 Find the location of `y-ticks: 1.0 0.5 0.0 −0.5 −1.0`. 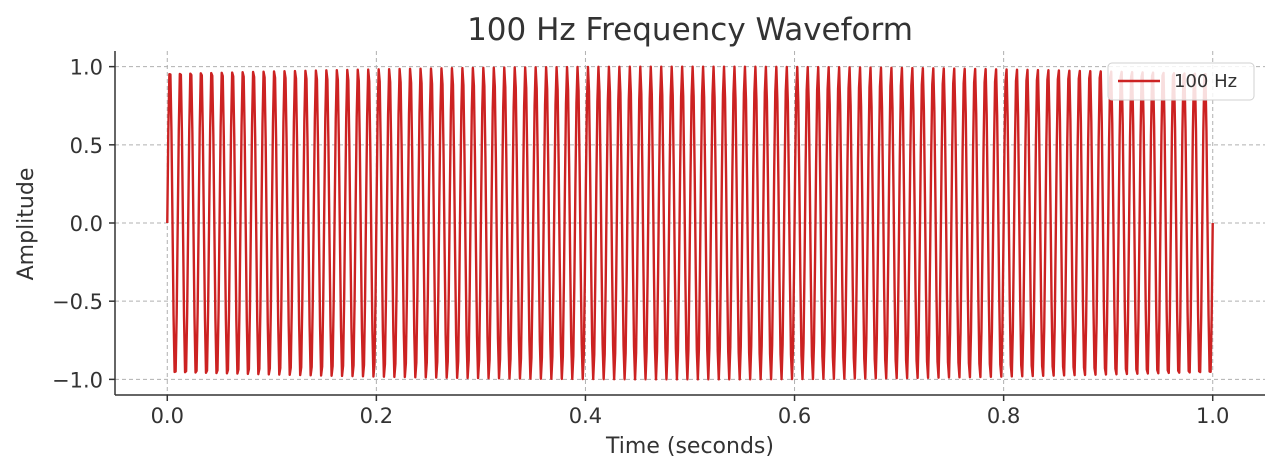

y-ticks: 1.0 0.5 0.0 −0.5 −1.0 is located at coordinates (83, 224).